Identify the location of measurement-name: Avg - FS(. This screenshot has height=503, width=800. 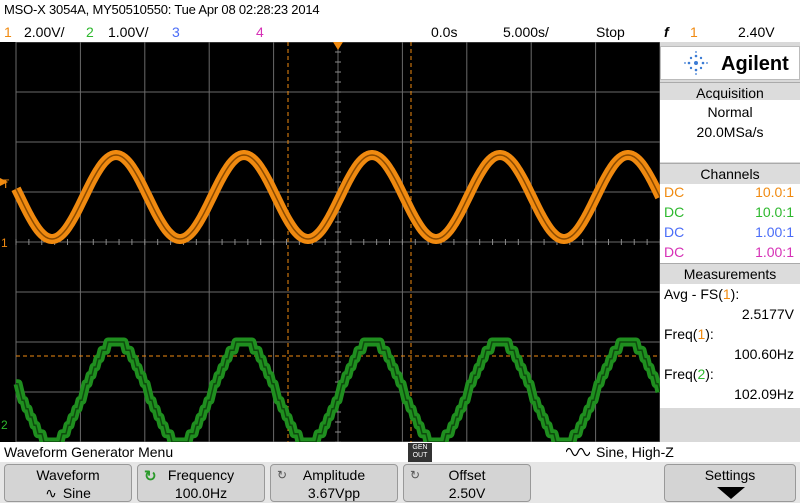
(693, 294).